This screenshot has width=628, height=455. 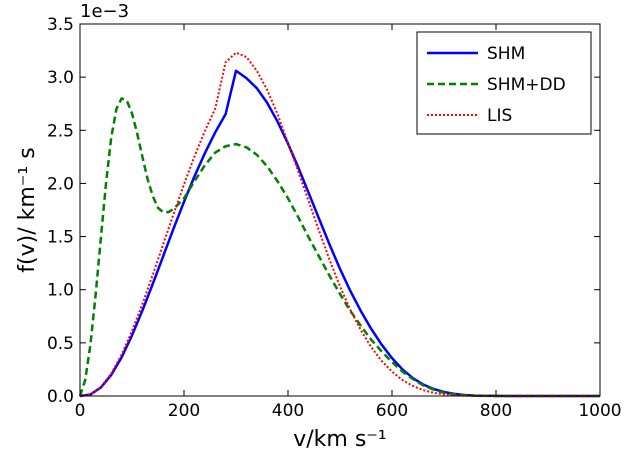 What do you see at coordinates (60, 397) in the screenshot?
I see `y-tick-label: 0.0` at bounding box center [60, 397].